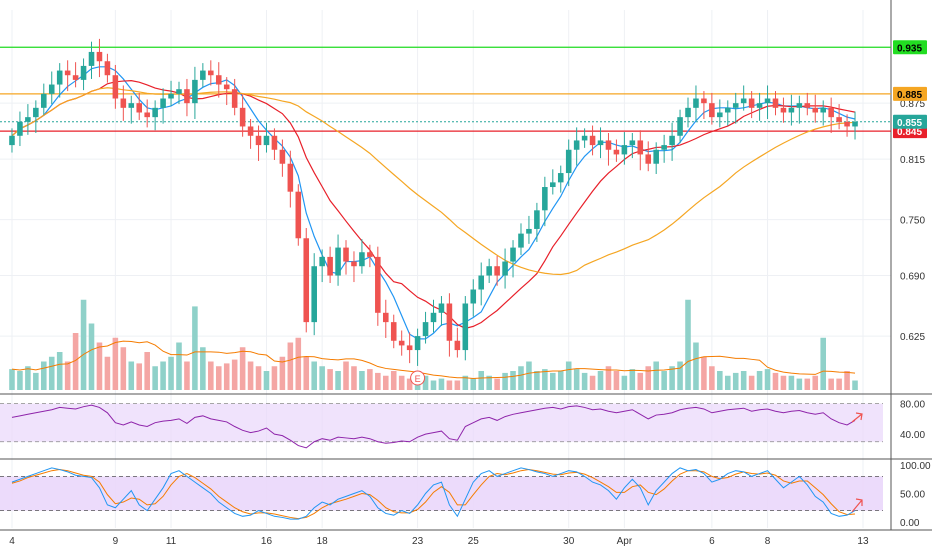 The width and height of the screenshot is (932, 555). I want to click on time-tick-label: 18, so click(323, 541).